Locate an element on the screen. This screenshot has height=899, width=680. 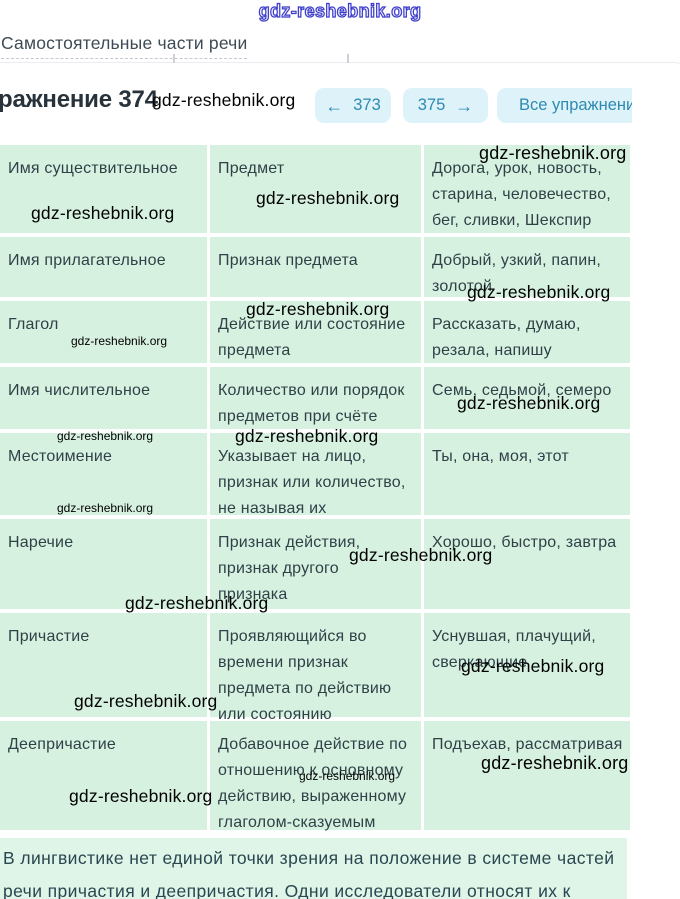
table-cell-meaning: Признак предмета is located at coordinates (315, 267).